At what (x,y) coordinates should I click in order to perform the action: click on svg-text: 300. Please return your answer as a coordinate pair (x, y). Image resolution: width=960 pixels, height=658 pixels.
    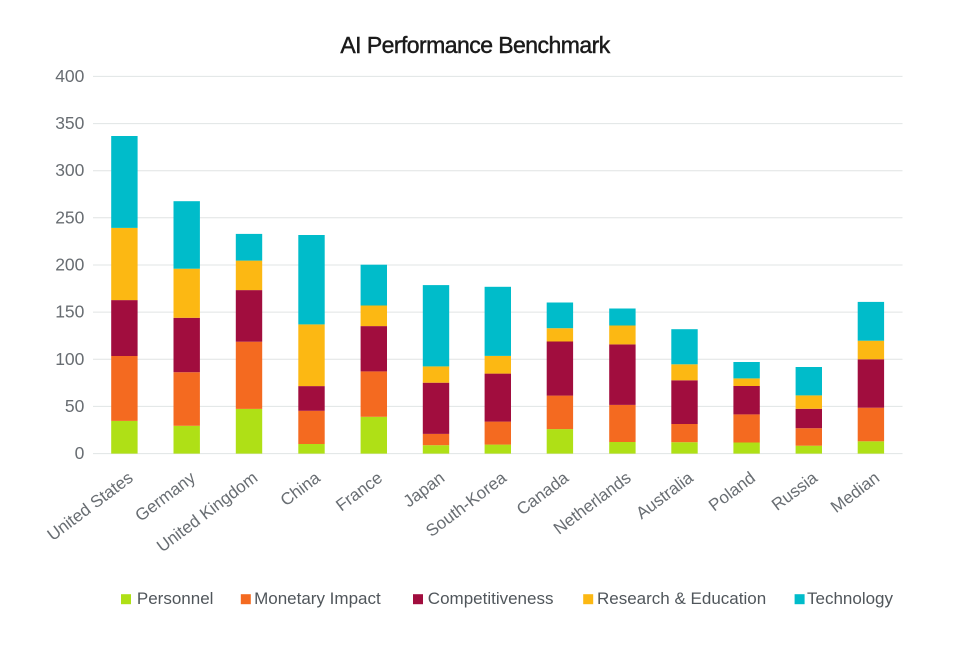
    Looking at the image, I should click on (69, 170).